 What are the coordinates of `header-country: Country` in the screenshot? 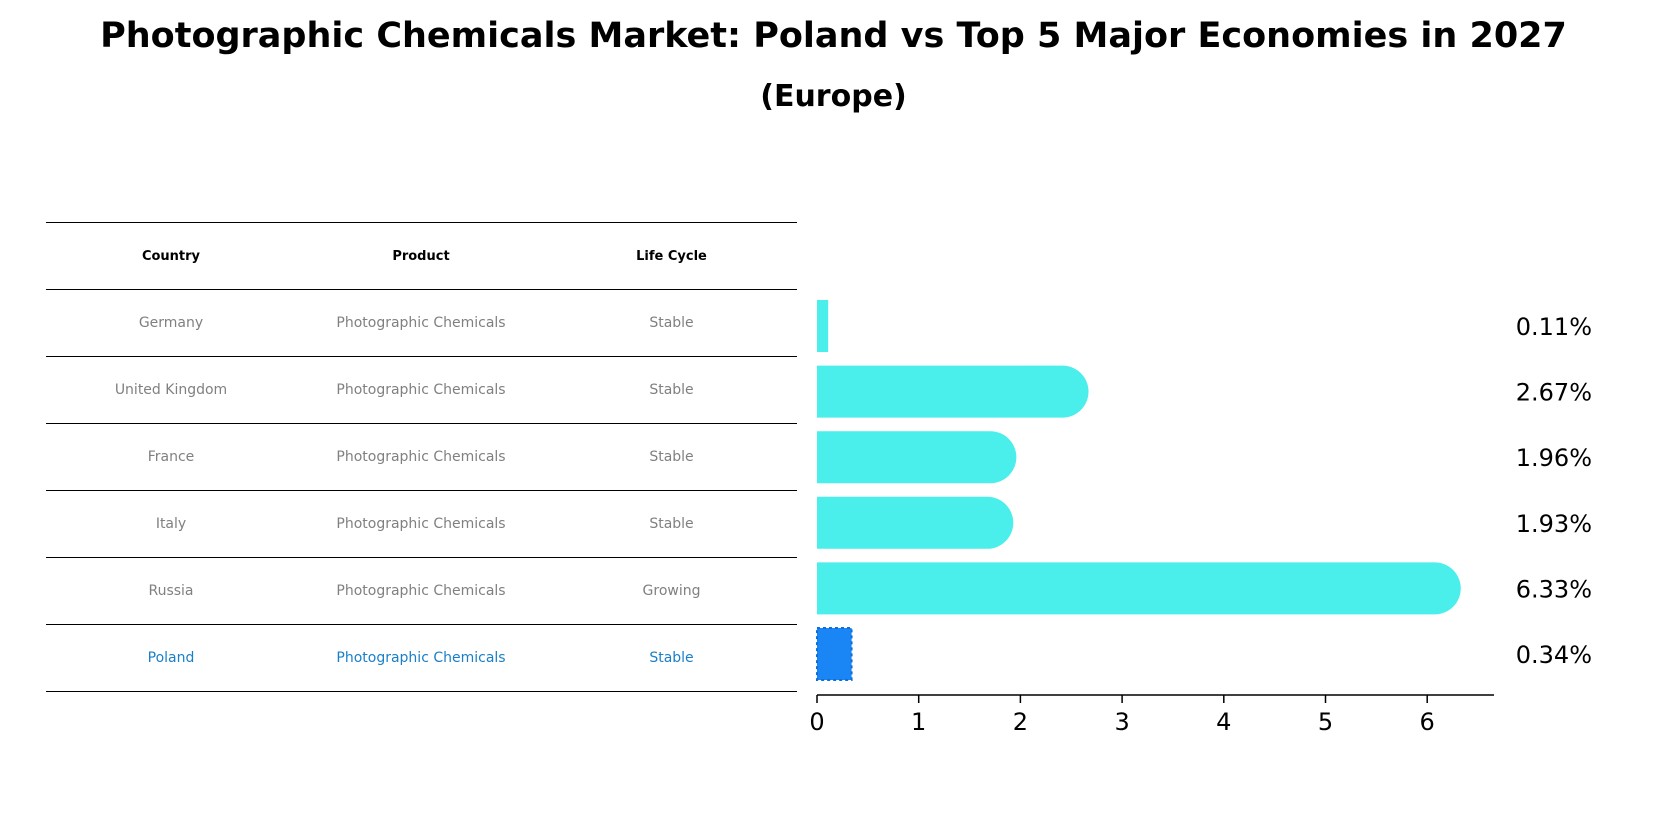 It's located at (171, 256).